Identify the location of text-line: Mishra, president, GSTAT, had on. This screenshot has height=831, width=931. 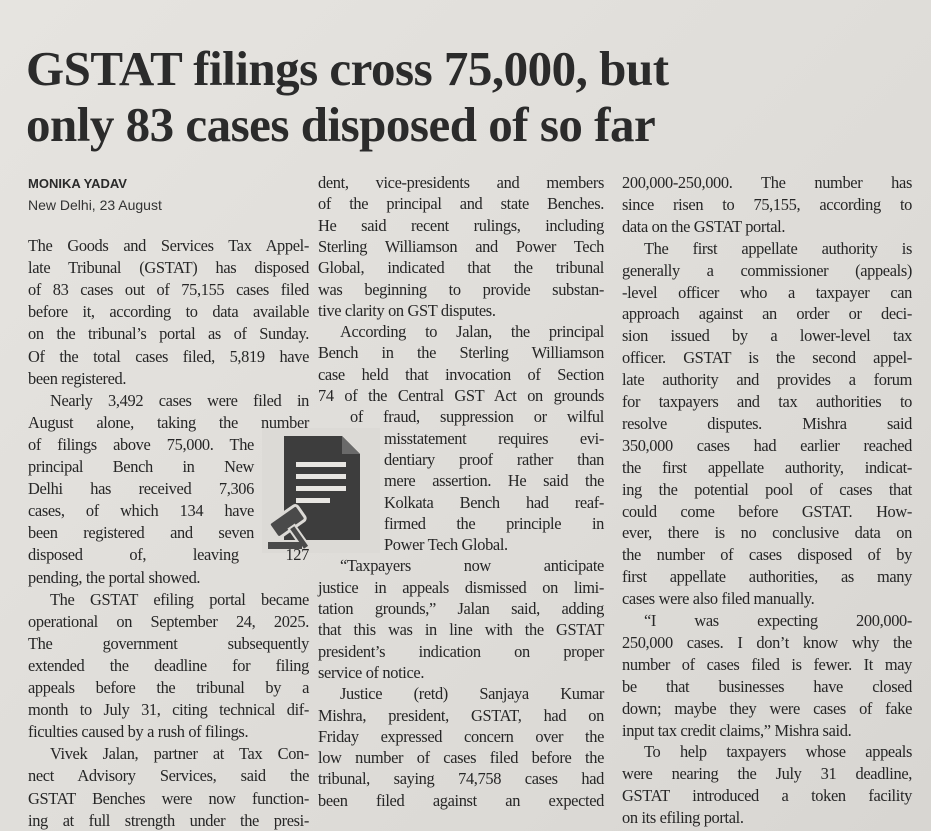
(461, 715).